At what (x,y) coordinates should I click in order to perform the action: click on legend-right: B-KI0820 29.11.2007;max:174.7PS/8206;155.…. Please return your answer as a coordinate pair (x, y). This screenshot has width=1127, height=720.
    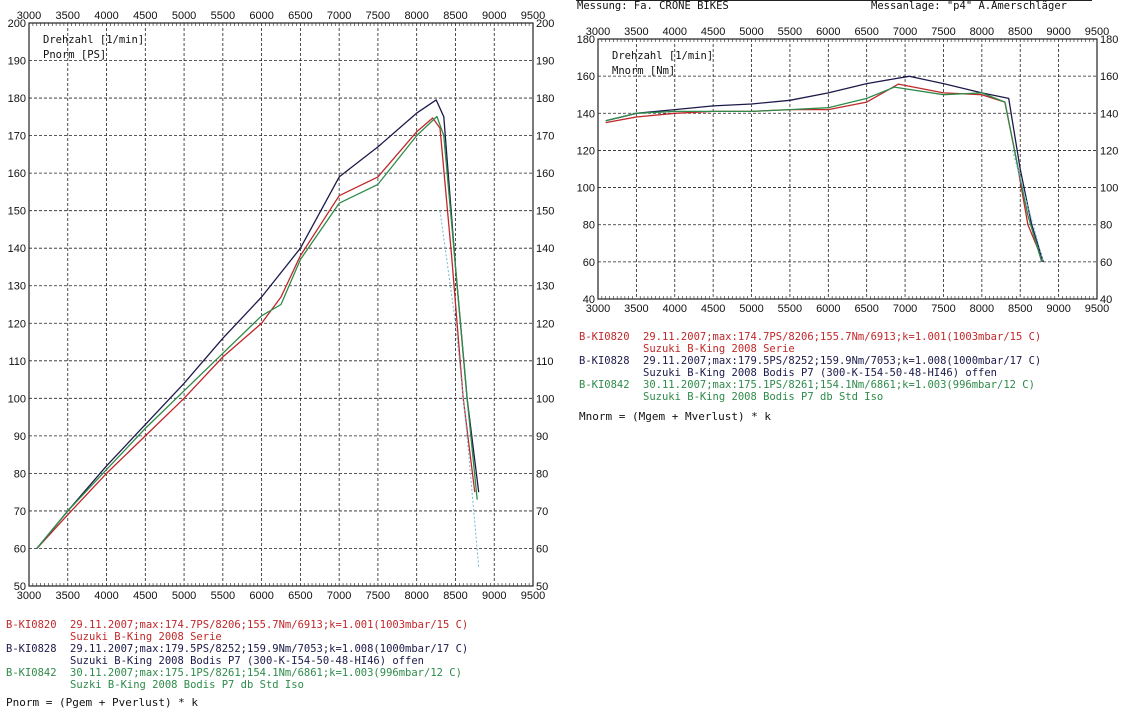
    Looking at the image, I should click on (810, 367).